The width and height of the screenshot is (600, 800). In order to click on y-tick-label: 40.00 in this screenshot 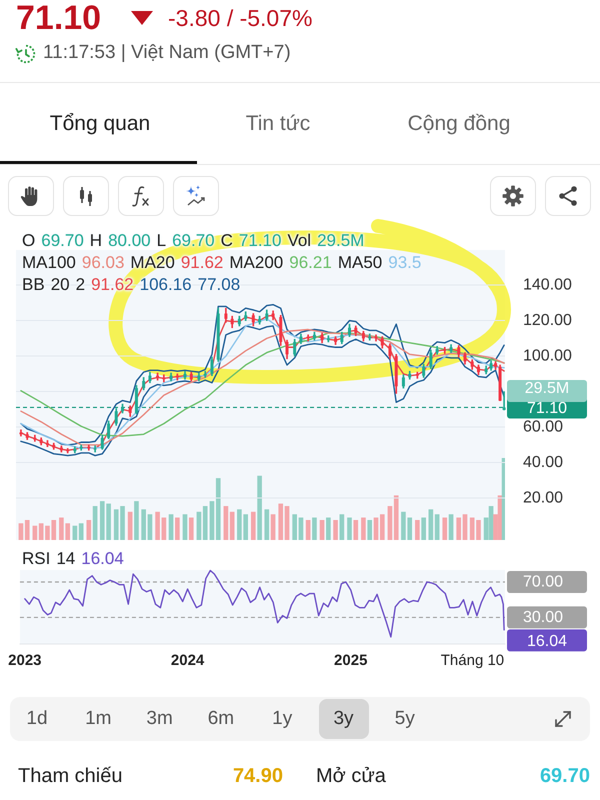, I will do `click(543, 463)`.